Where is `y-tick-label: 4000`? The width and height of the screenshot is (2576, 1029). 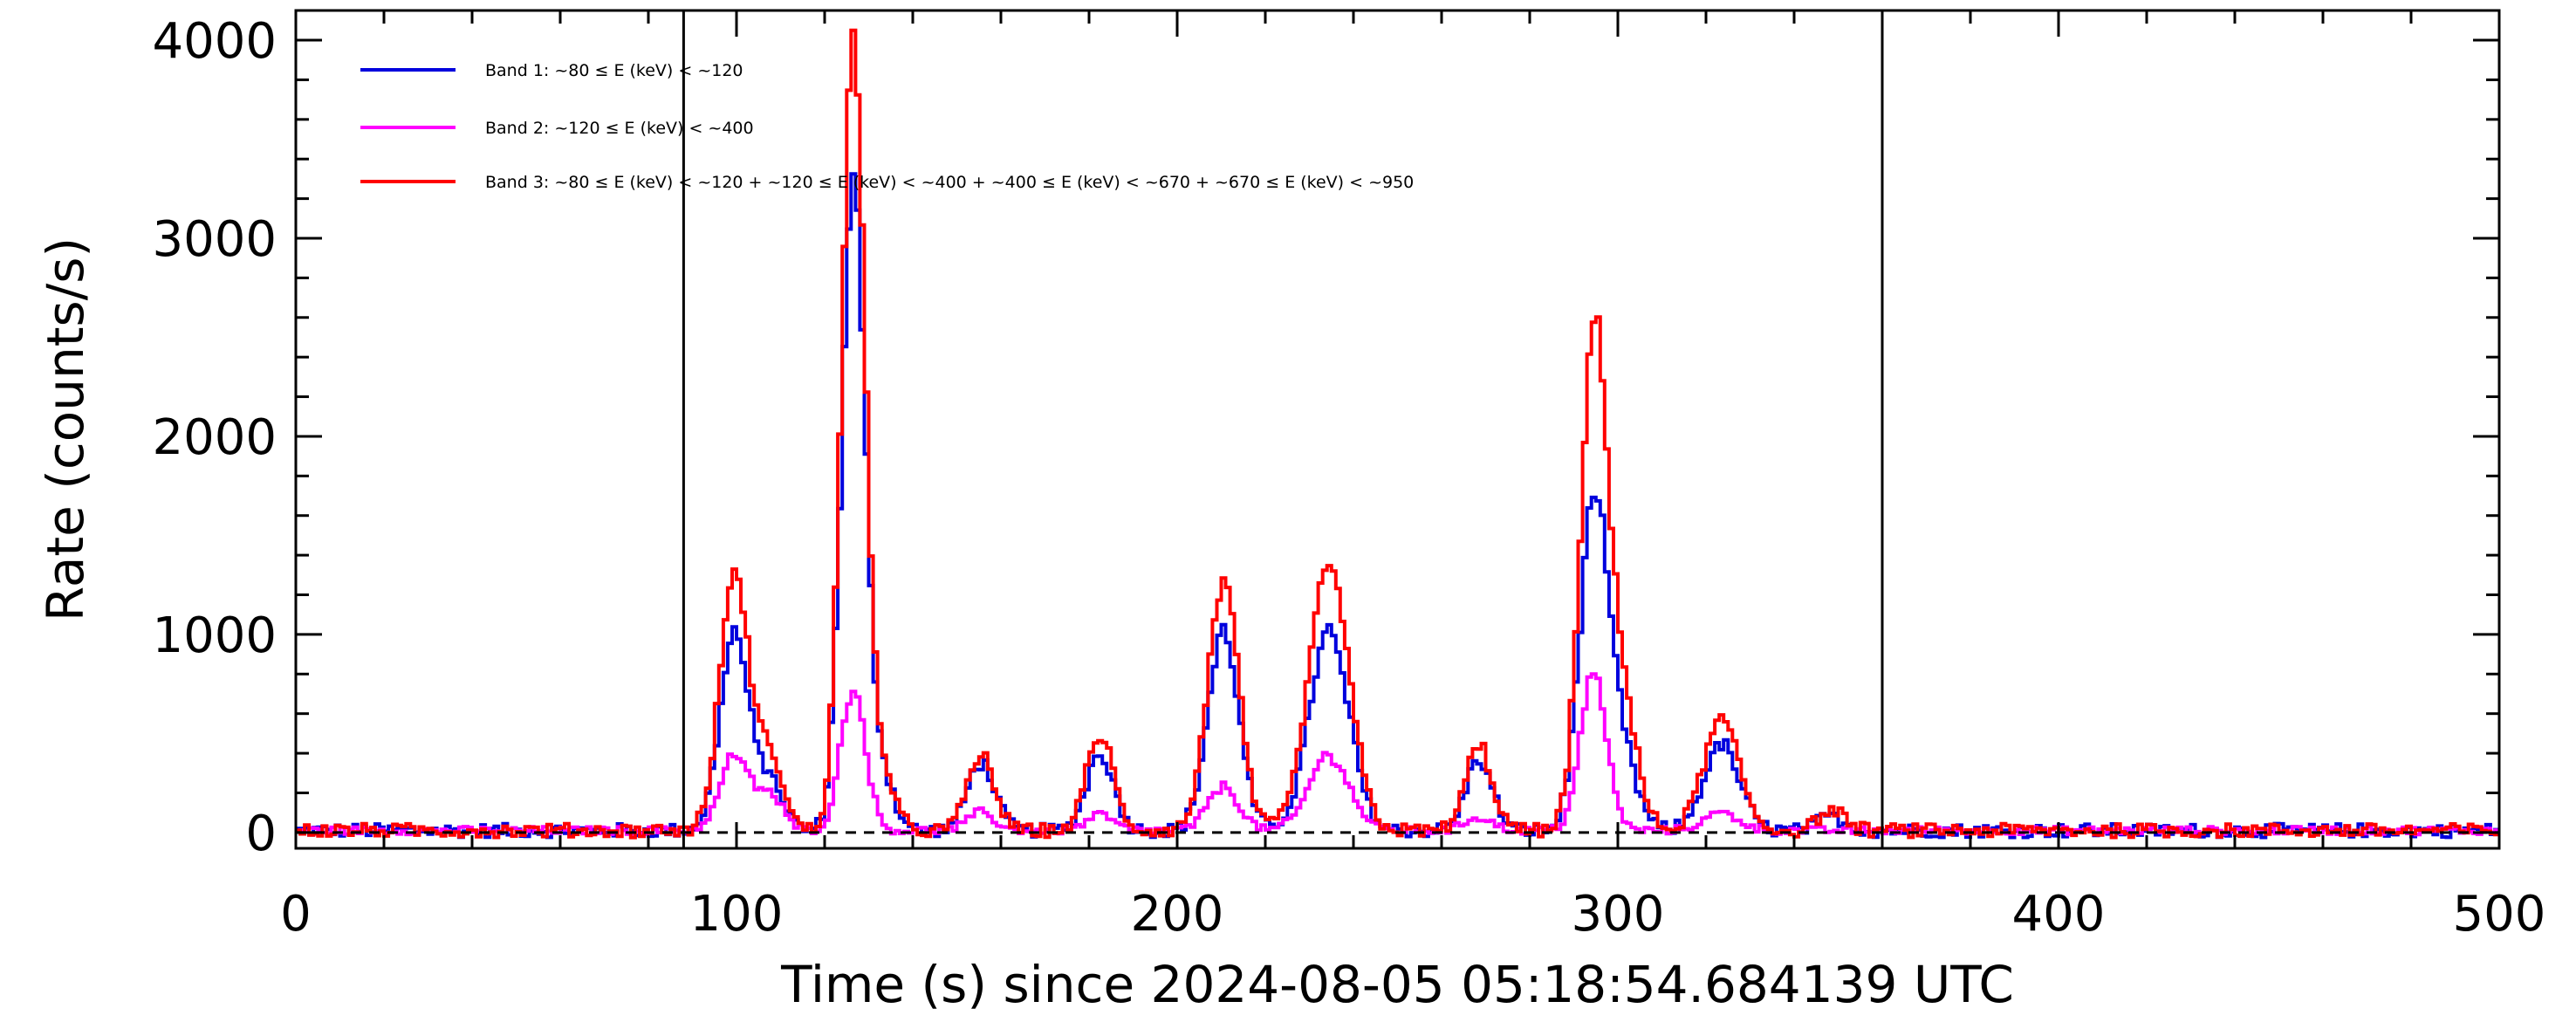 y-tick-label: 4000 is located at coordinates (215, 41).